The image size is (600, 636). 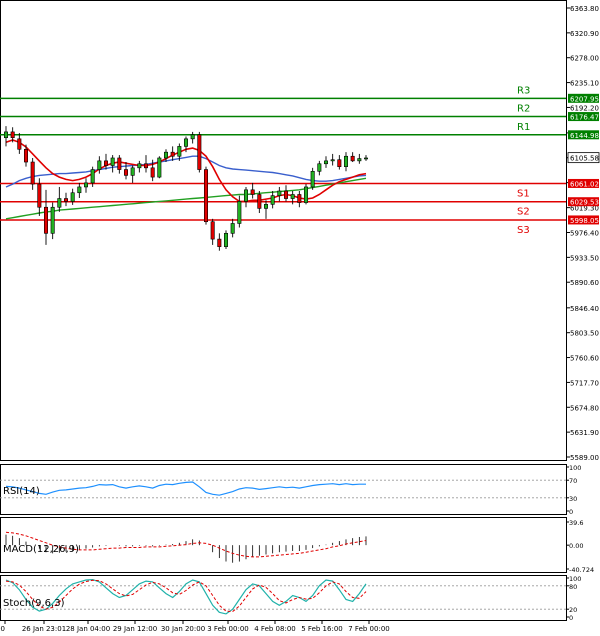 I want to click on stoch-panel-frame, so click(x=283, y=598).